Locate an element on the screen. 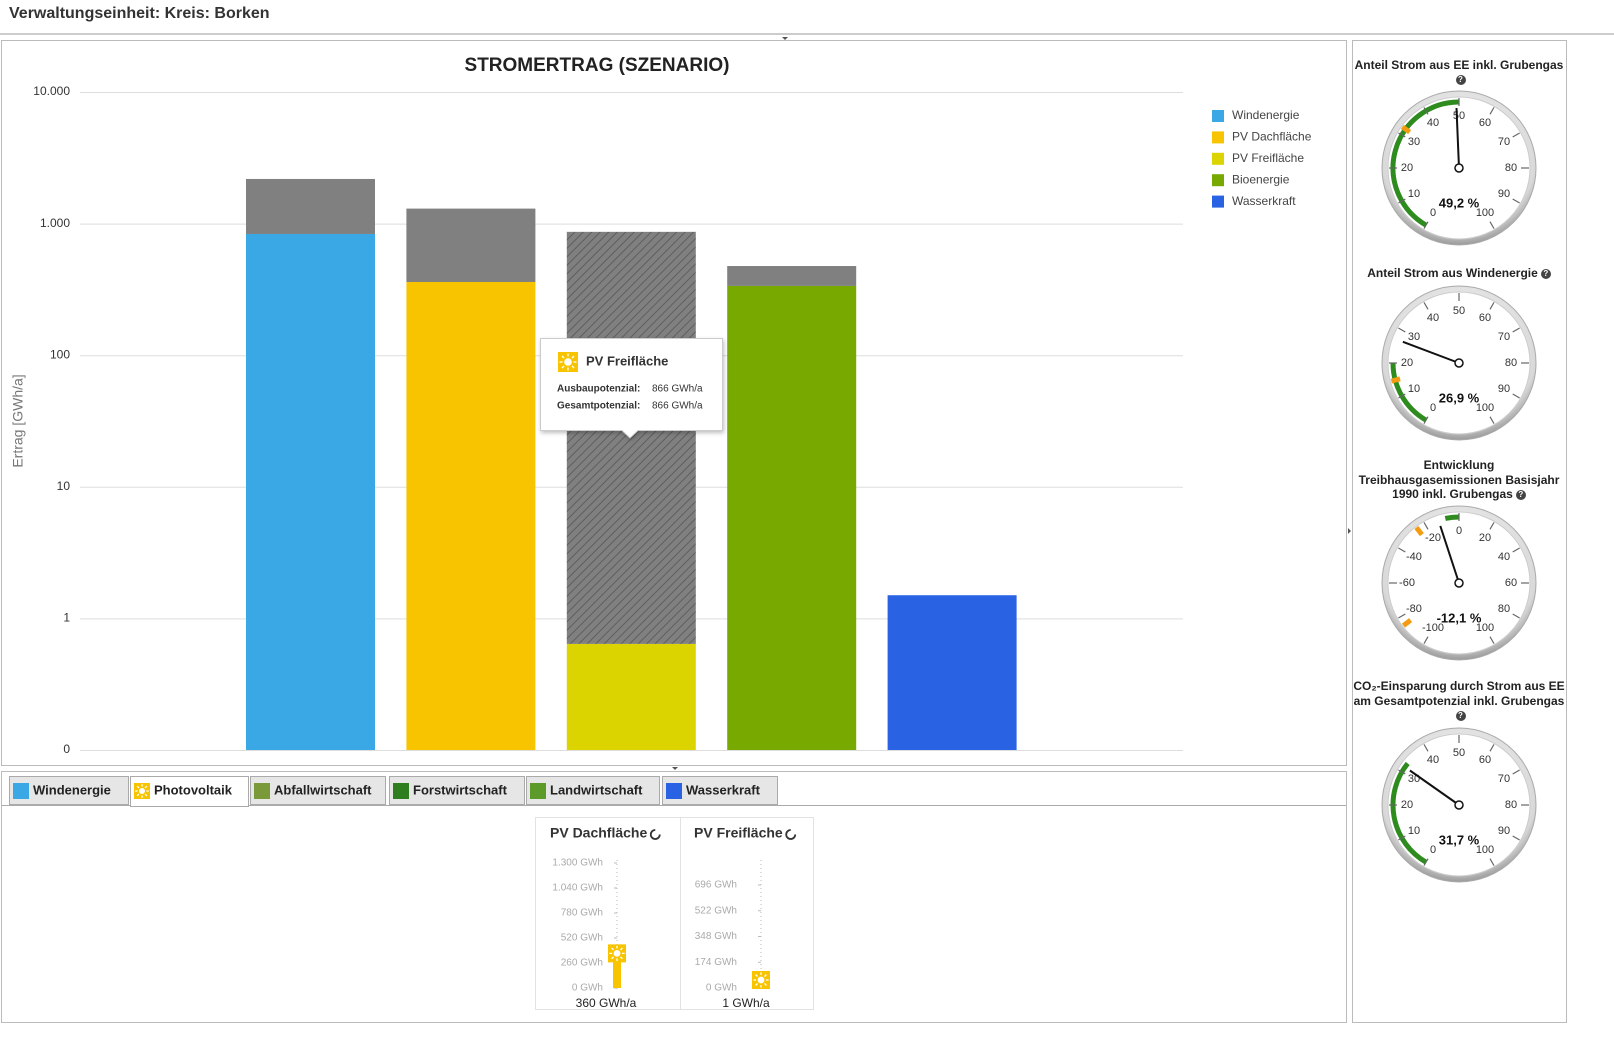 The image size is (1614, 1054). tab-label: Wasserkraft is located at coordinates (723, 789).